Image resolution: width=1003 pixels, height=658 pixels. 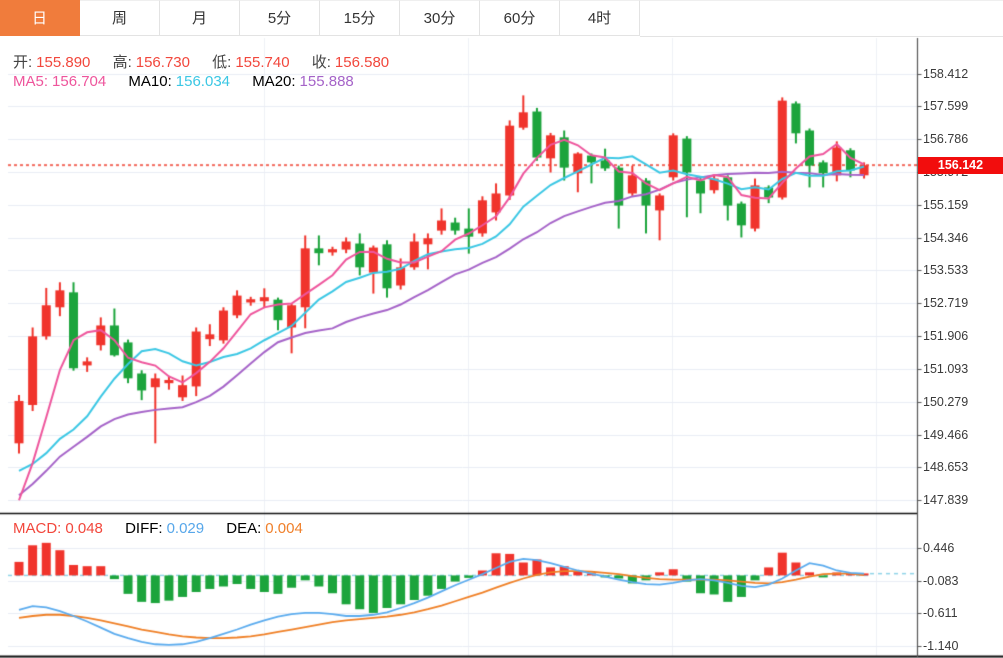 What do you see at coordinates (946, 336) in the screenshot?
I see `price-tick-label: 151.906` at bounding box center [946, 336].